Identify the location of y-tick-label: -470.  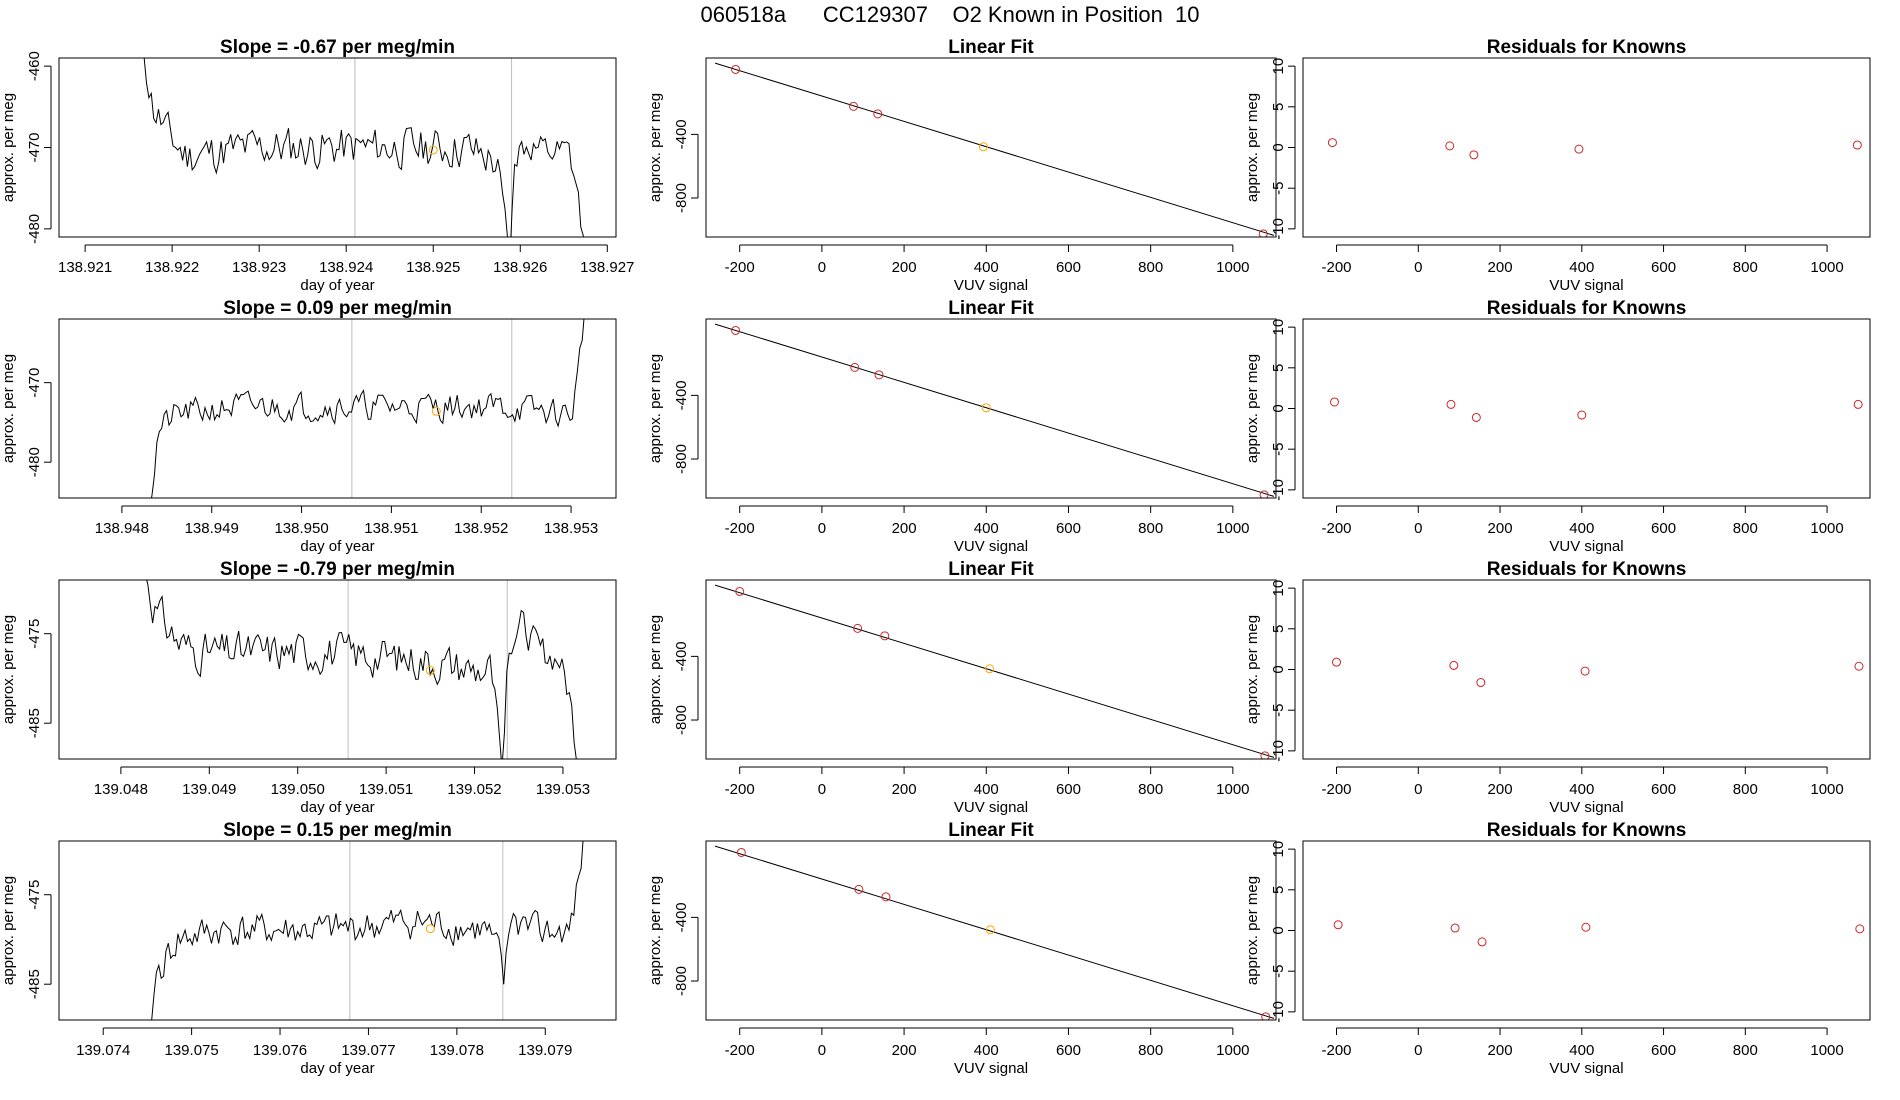
(34, 383).